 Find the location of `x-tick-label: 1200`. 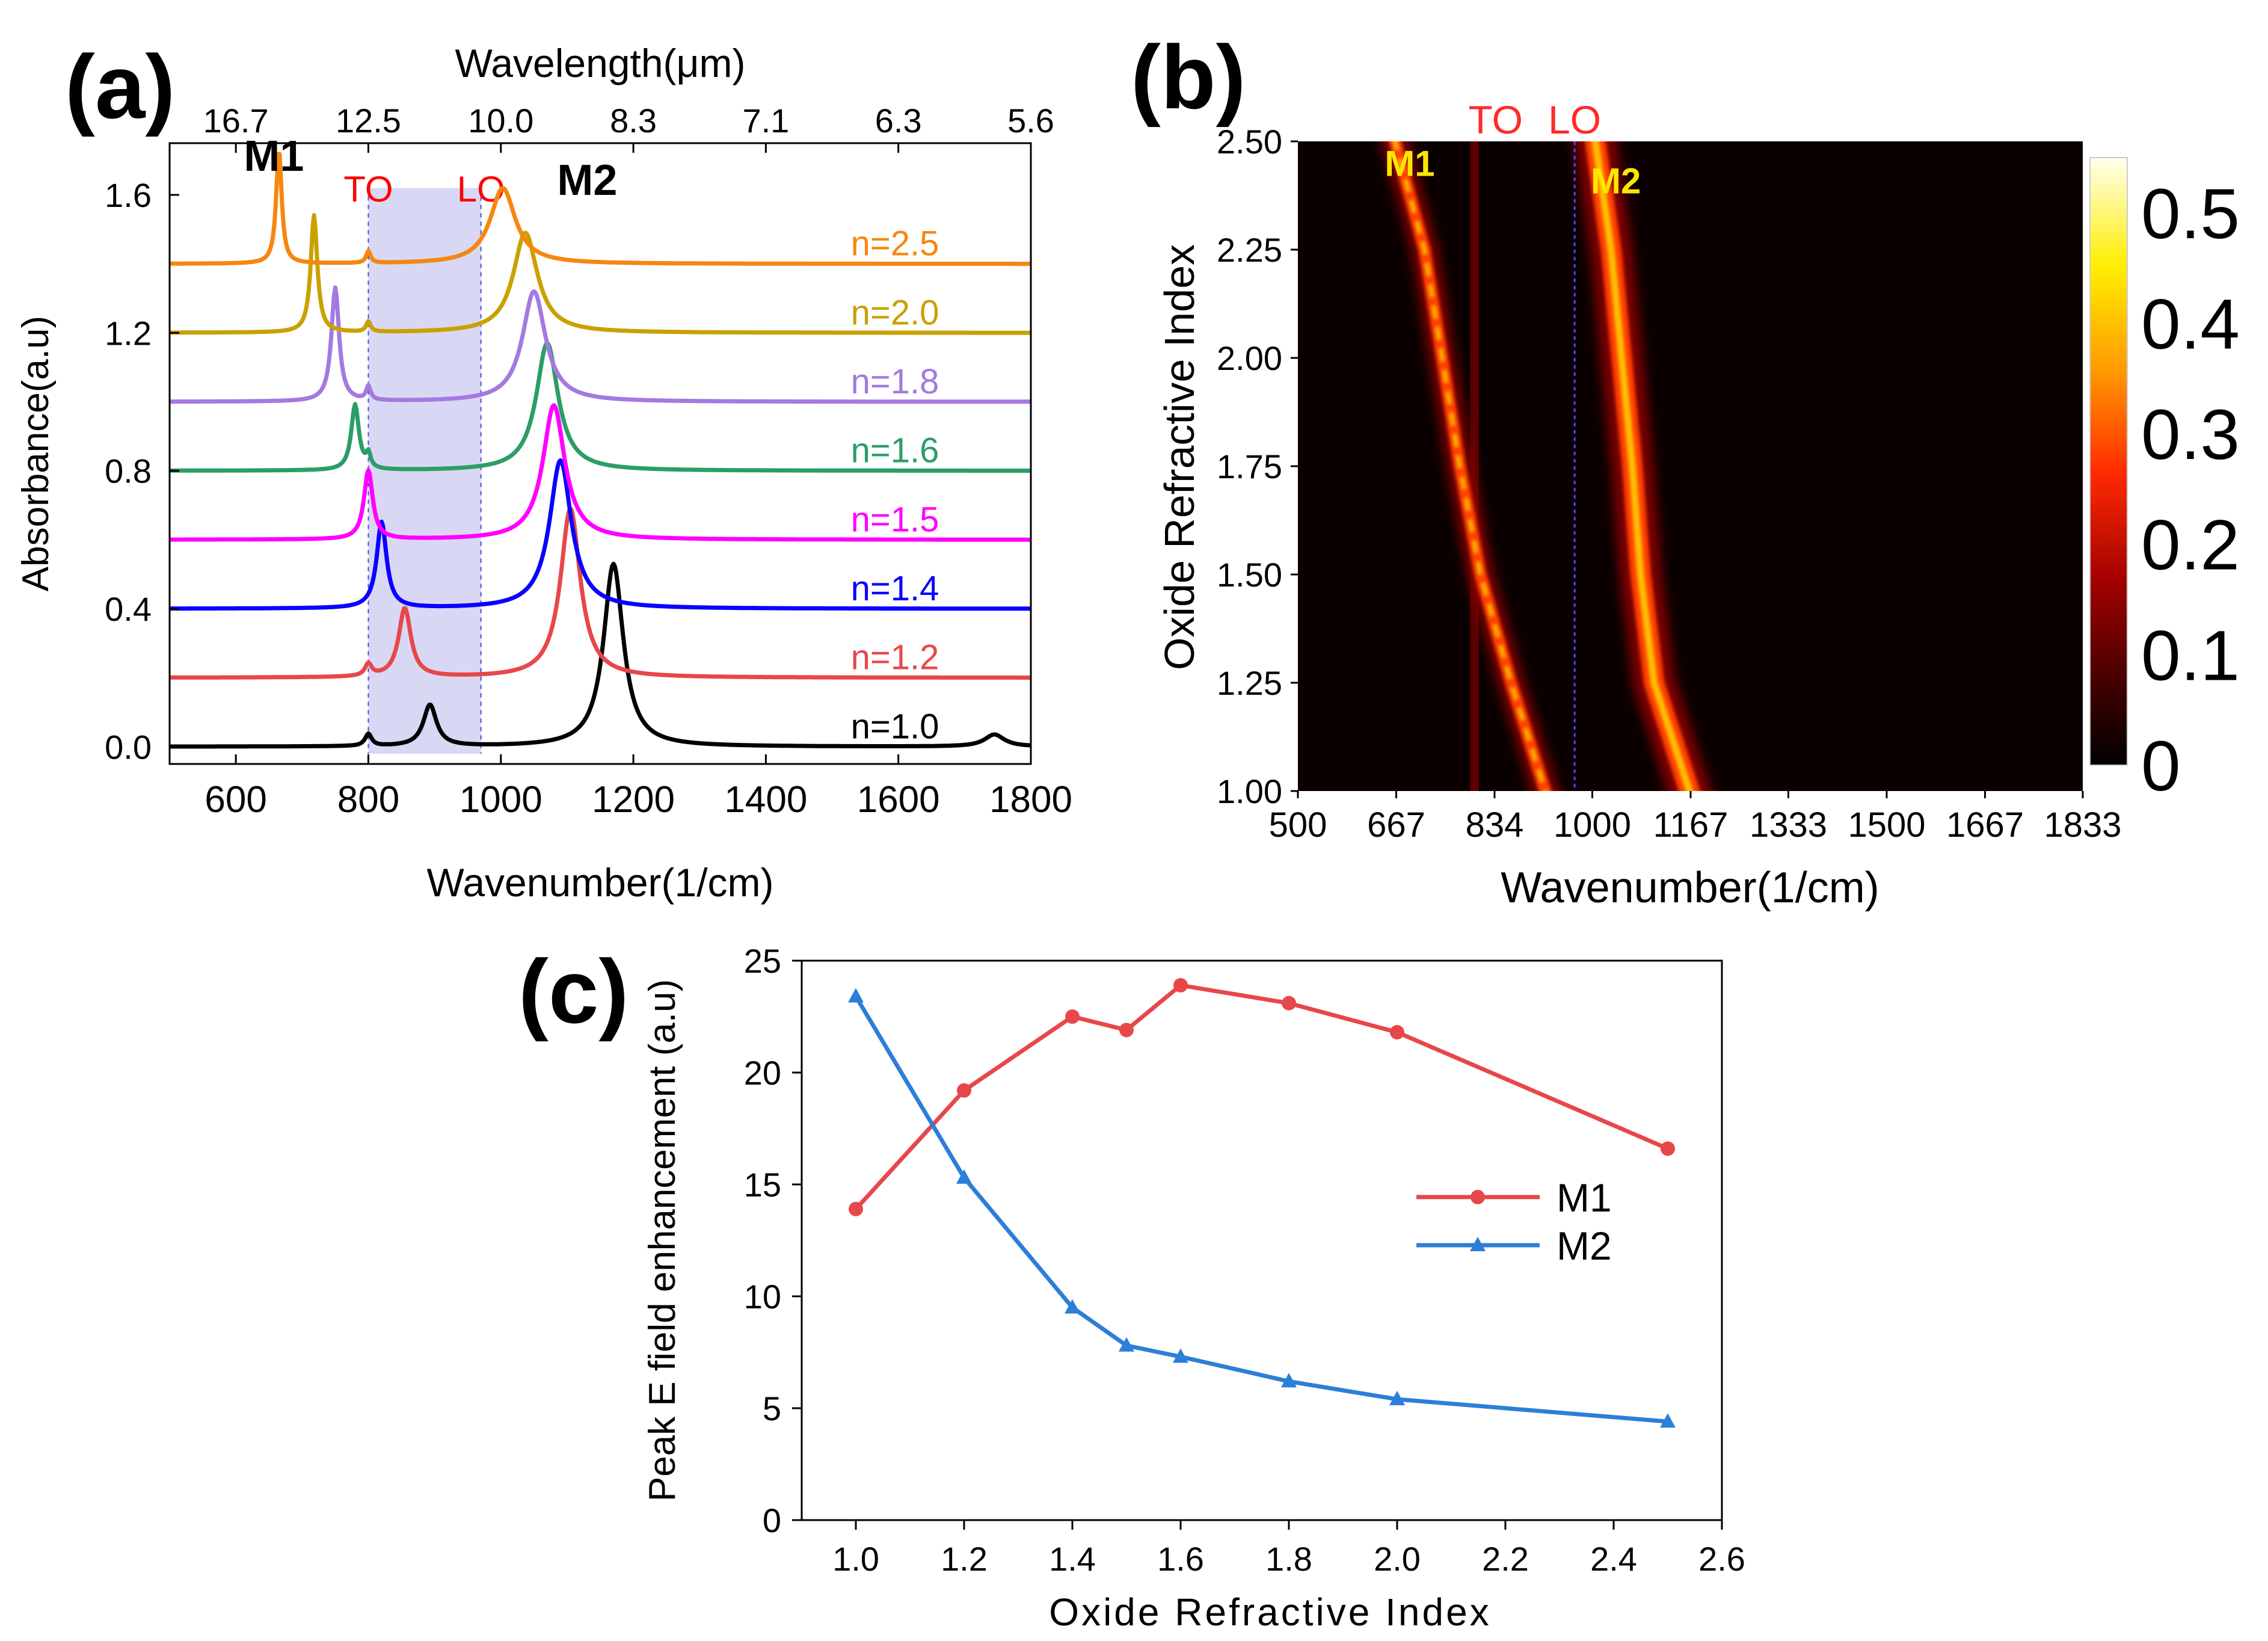

x-tick-label: 1200 is located at coordinates (634, 800).